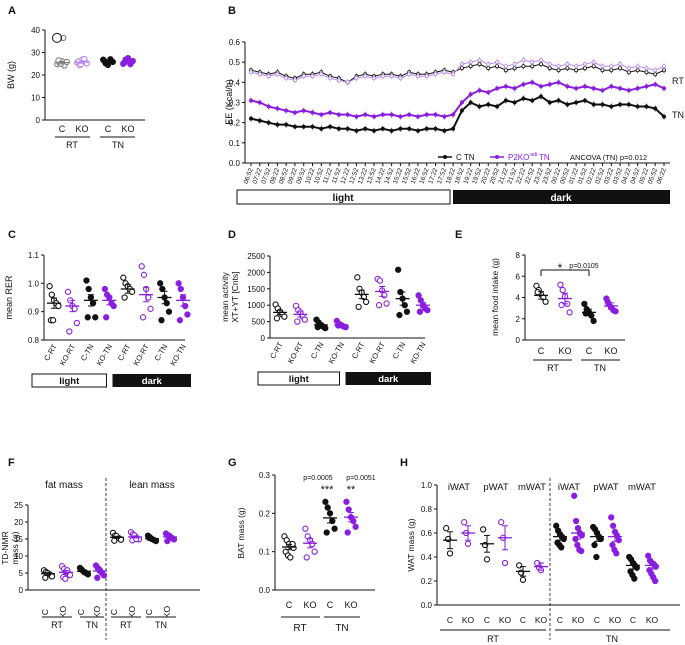  Describe the element at coordinates (642, 487) in the screenshot. I see `panel-h-depot-label: mWAT` at that location.